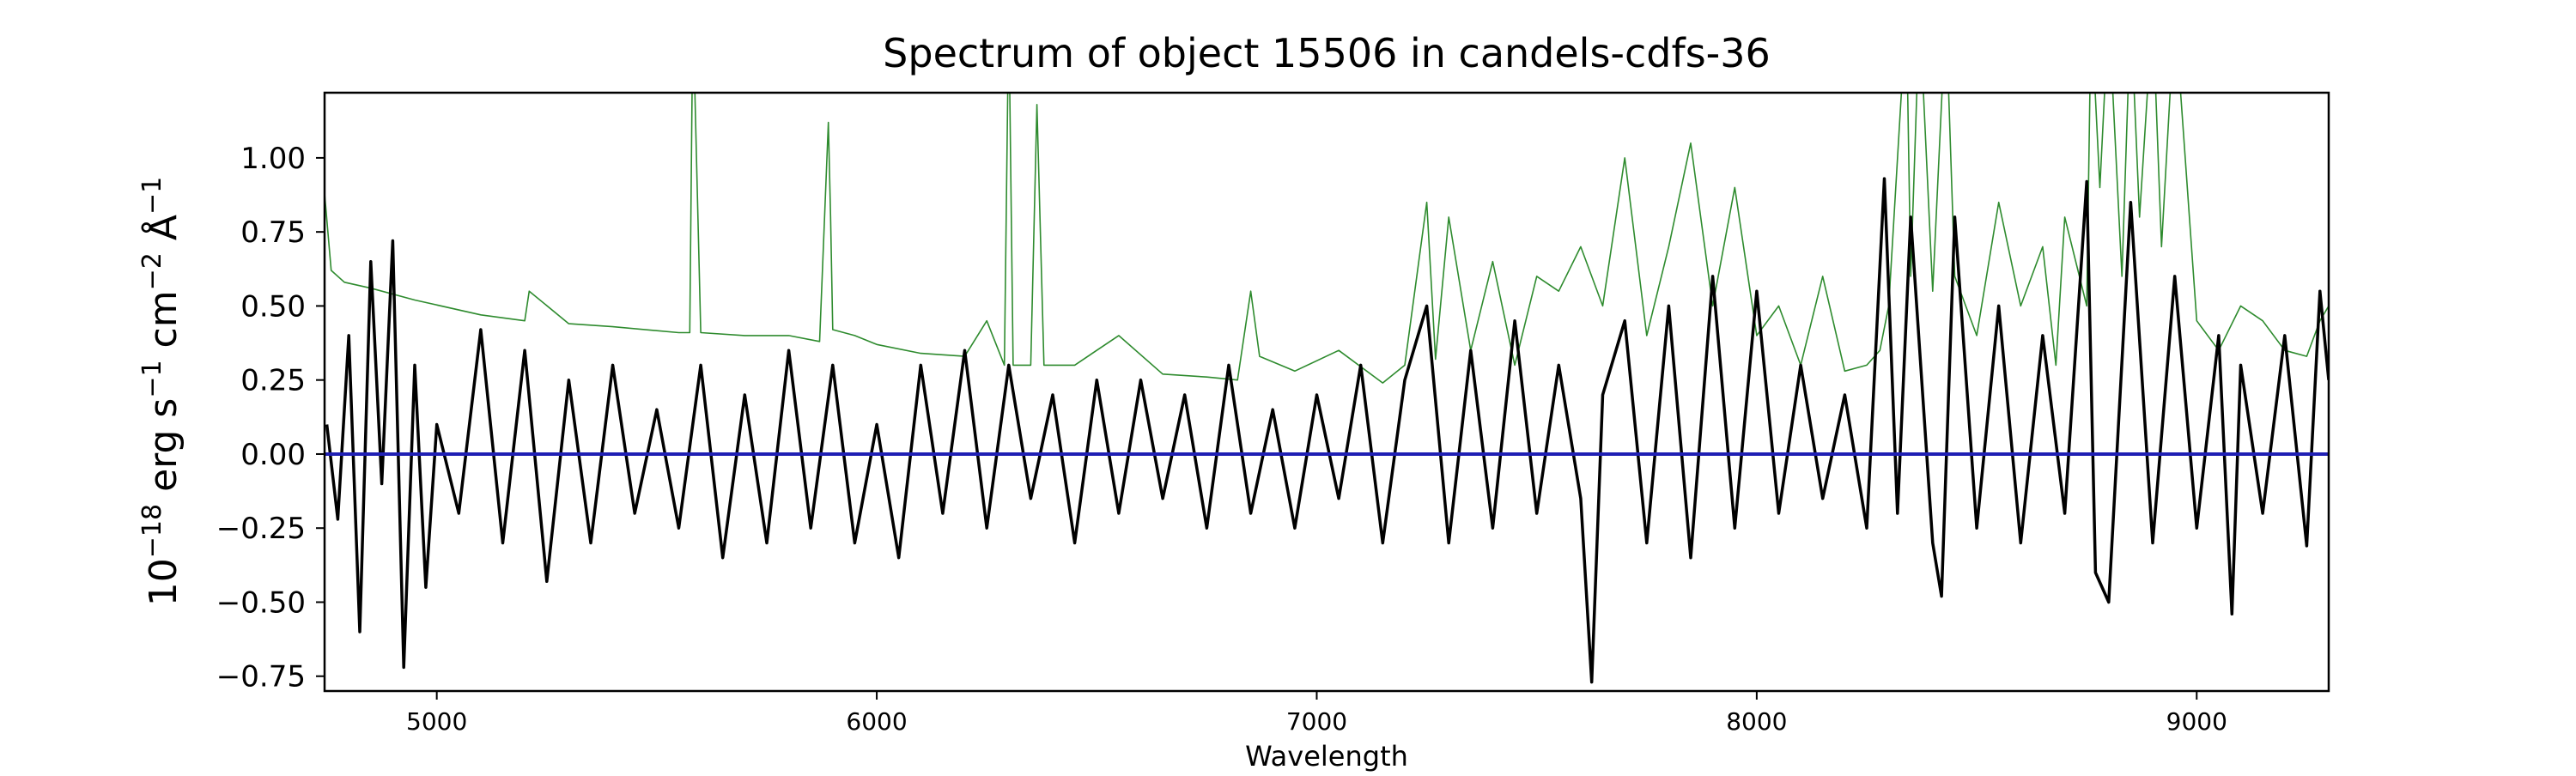 This screenshot has width=2576, height=776. Describe the element at coordinates (273, 232) in the screenshot. I see `y-tick-label: 0.75` at that location.